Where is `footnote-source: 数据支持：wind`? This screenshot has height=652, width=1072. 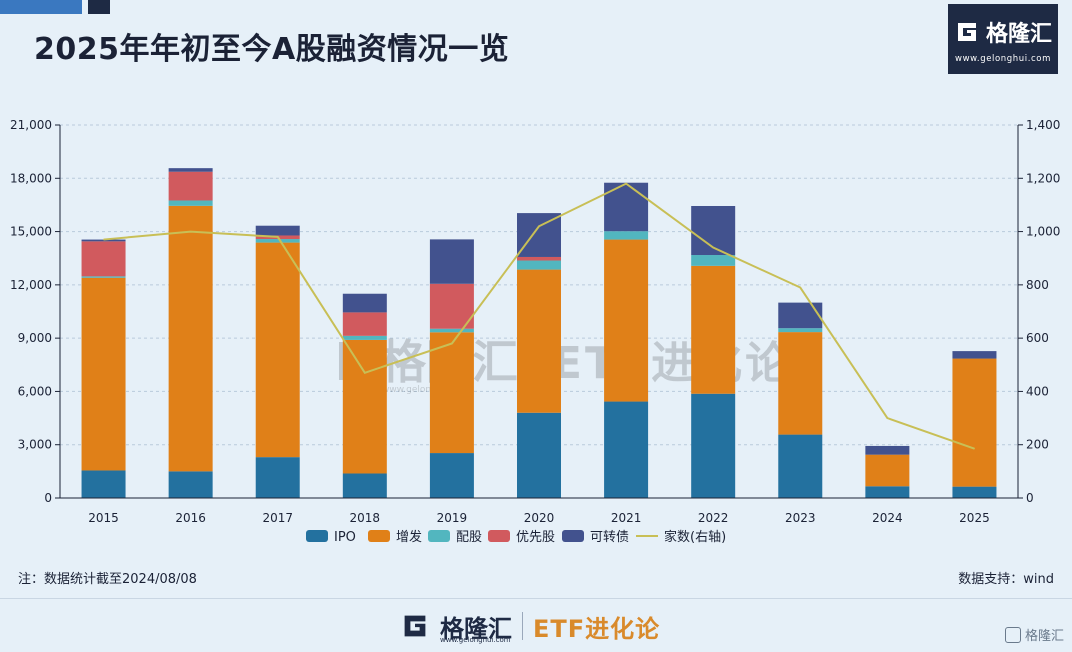 footnote-source: 数据支持：wind is located at coordinates (1006, 579).